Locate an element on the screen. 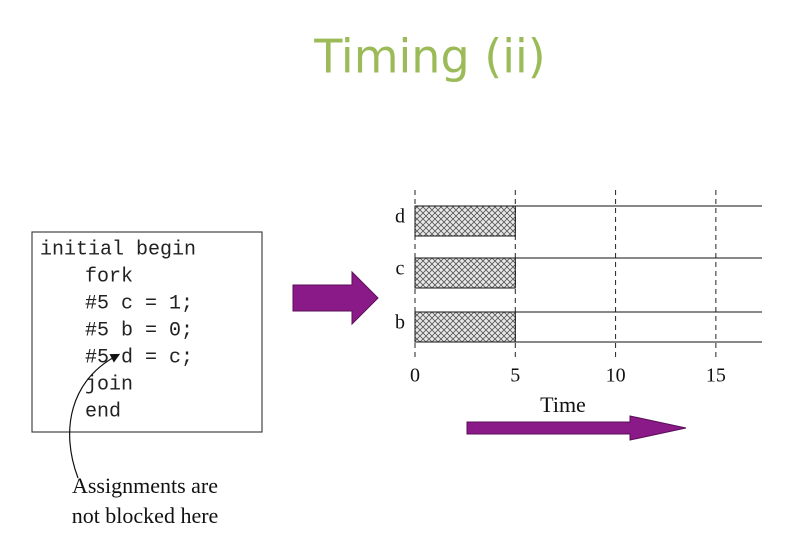  annotation-line: Assignments are is located at coordinates (145, 485).